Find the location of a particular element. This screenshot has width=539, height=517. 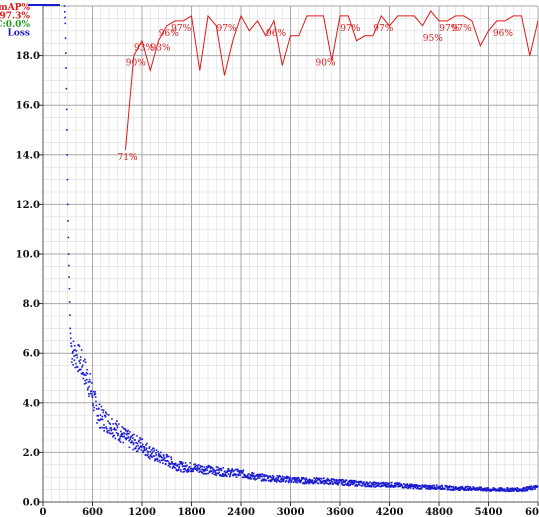

legend-entry: Loss is located at coordinates (19, 34).